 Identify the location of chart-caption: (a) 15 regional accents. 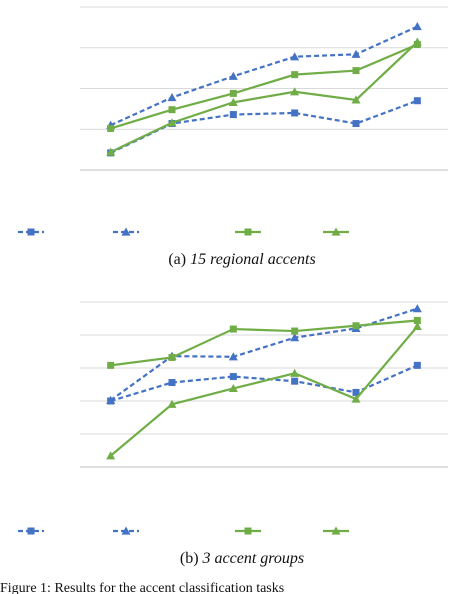
(241, 259).